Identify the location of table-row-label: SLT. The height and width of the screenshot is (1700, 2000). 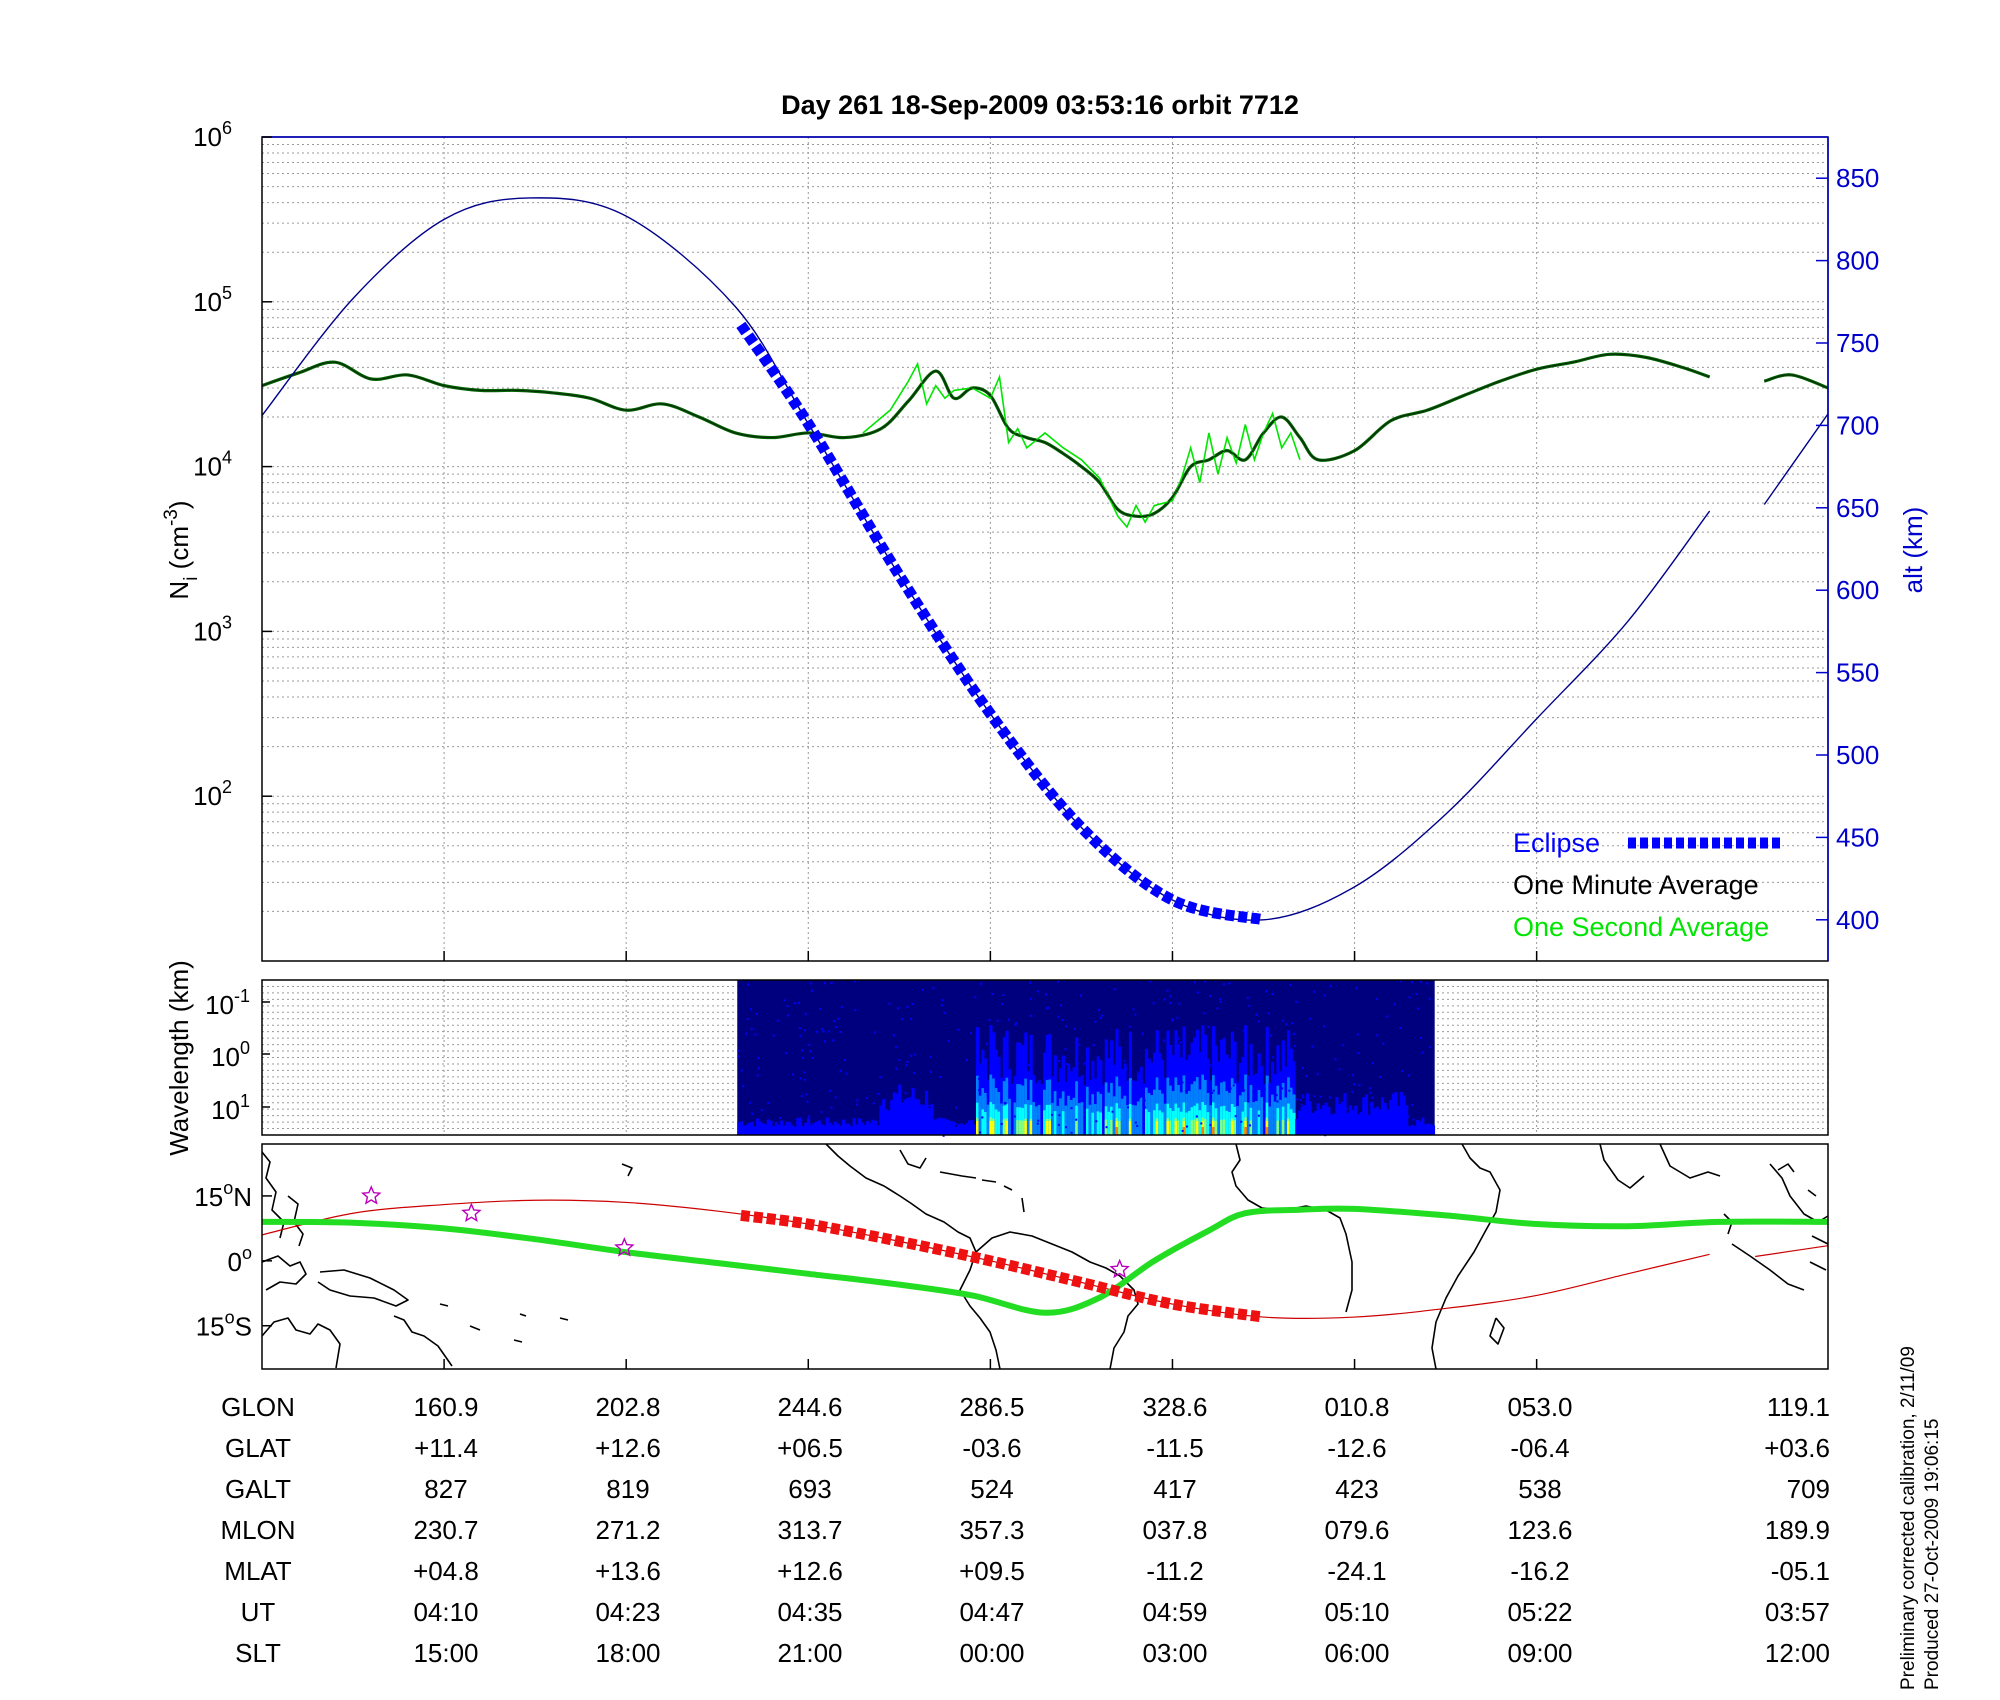
(258, 1653).